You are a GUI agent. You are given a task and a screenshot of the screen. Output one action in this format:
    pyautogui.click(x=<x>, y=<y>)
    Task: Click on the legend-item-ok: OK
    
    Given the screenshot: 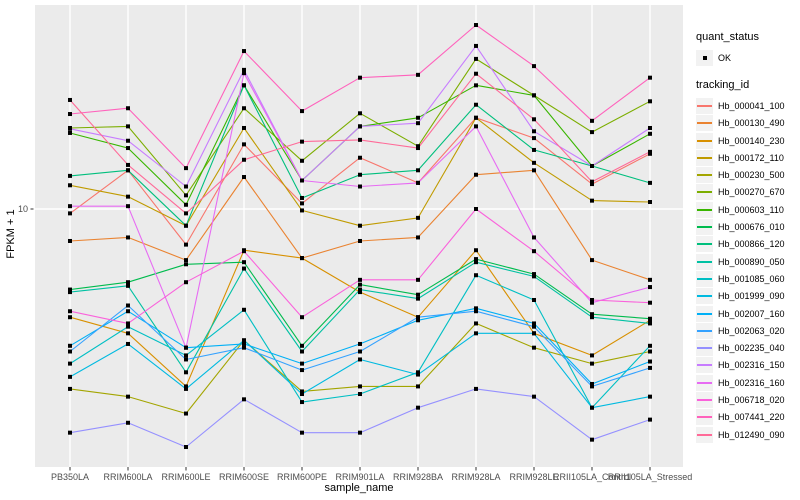 What is the action you would take?
    pyautogui.click(x=748, y=57)
    